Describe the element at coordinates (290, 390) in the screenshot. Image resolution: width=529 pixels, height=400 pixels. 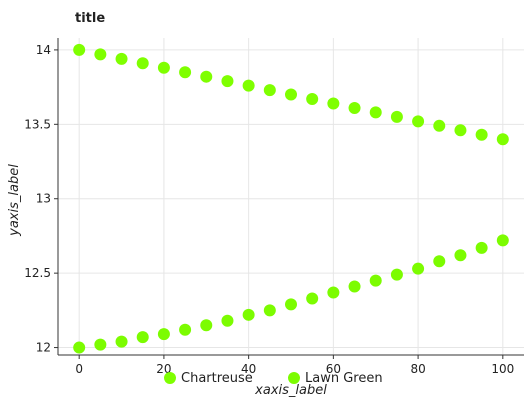
I see `x-axis-title: xaxis_label` at that location.